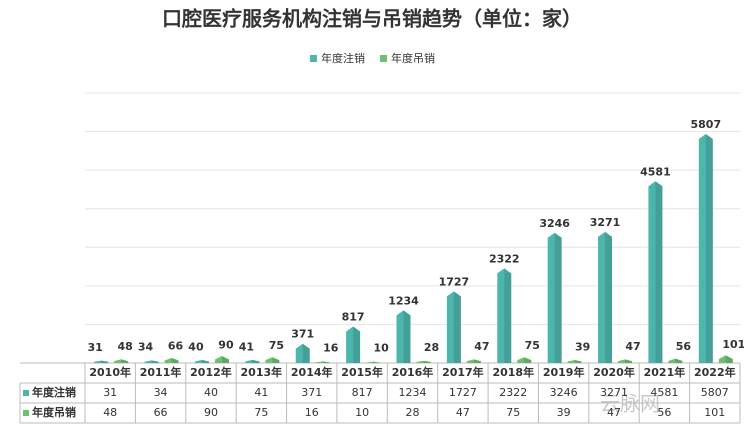 The image size is (744, 433). I want to click on table-cell: 75, so click(513, 412).